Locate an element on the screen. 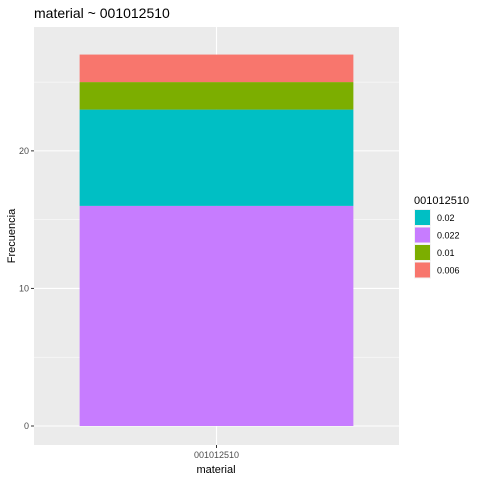  legend-label: 0.006 is located at coordinates (448, 271).